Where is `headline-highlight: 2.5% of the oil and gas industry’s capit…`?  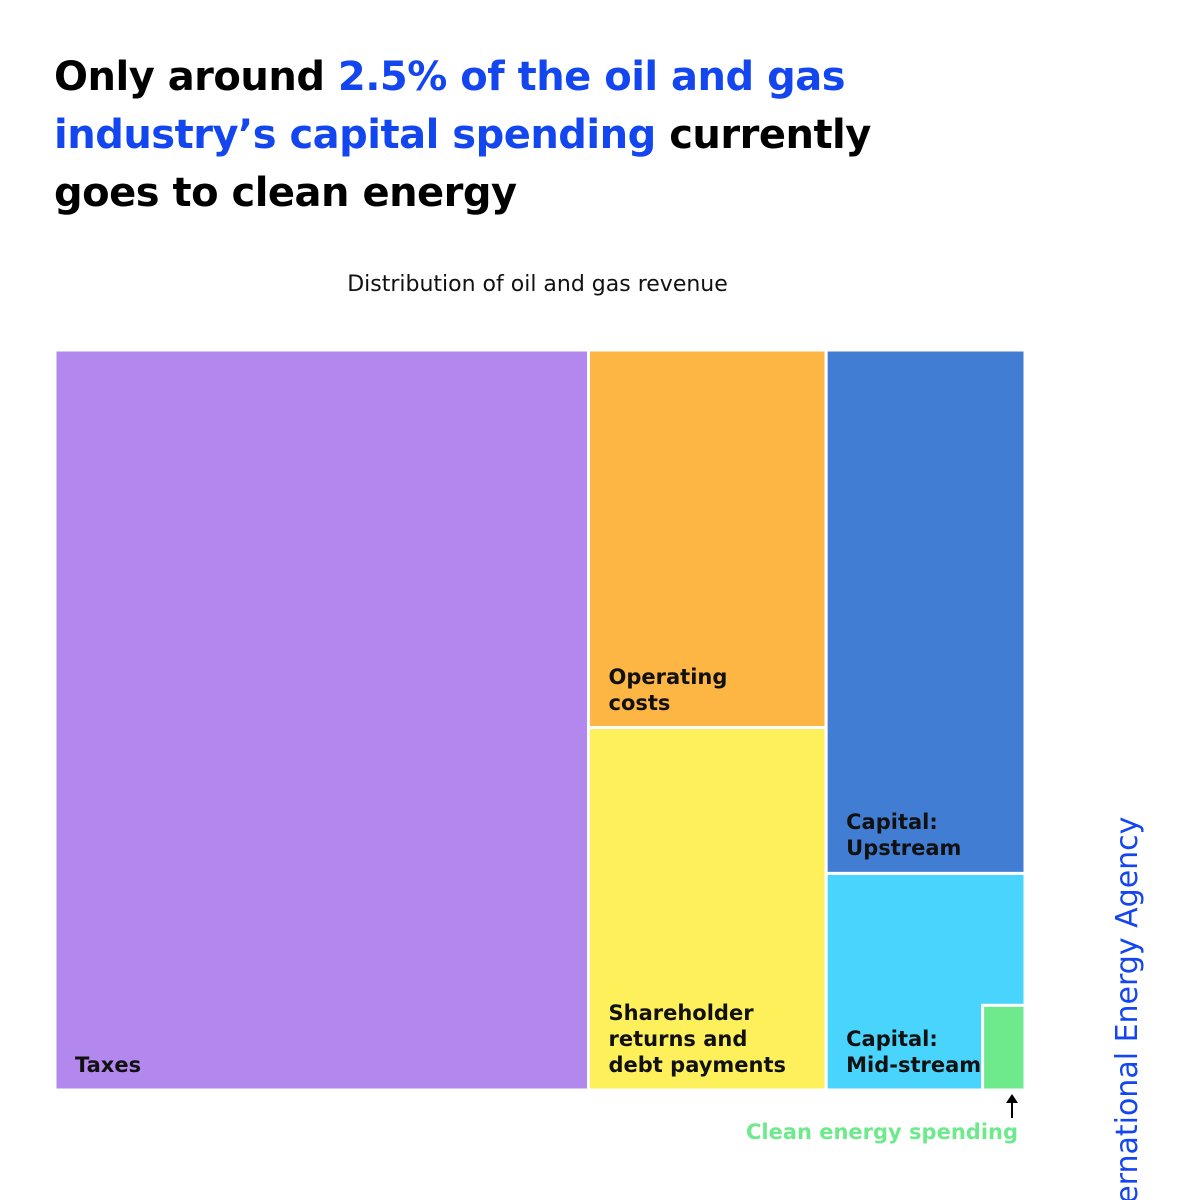
headline-highlight: 2.5% of the oil and gas industry’s capit… is located at coordinates (450, 106).